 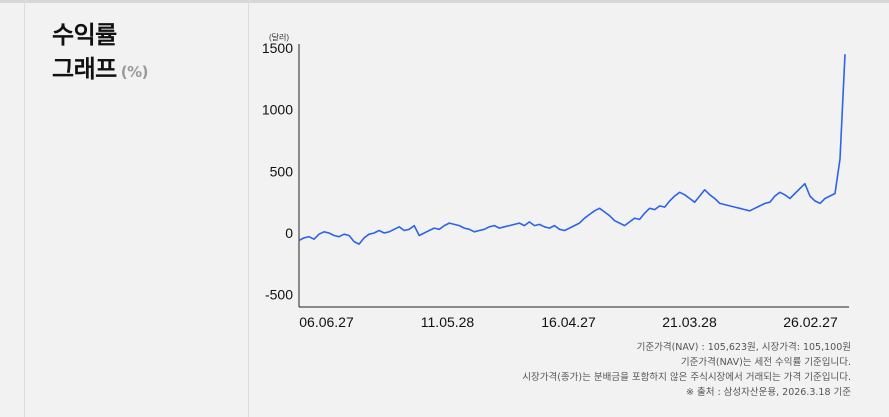 What do you see at coordinates (765, 362) in the screenshot?
I see `note-nav-basis: 기준가격(NAV)는 세전 수익률 기준입니다.` at bounding box center [765, 362].